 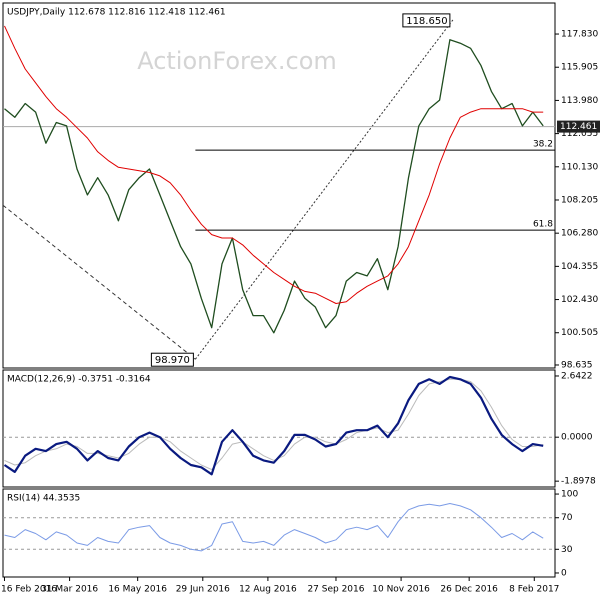 What do you see at coordinates (579, 234) in the screenshot?
I see `y-tick-label: 106.280` at bounding box center [579, 234].